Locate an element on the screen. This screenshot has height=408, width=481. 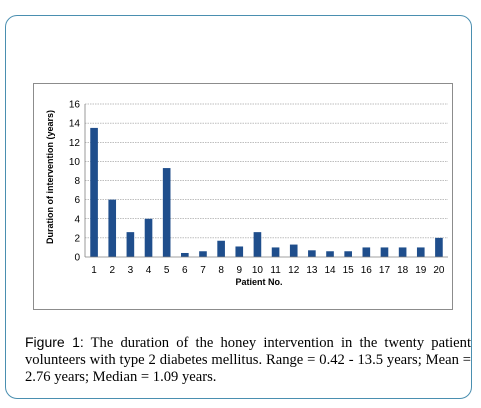
x-tick-label: 8 is located at coordinates (221, 270).